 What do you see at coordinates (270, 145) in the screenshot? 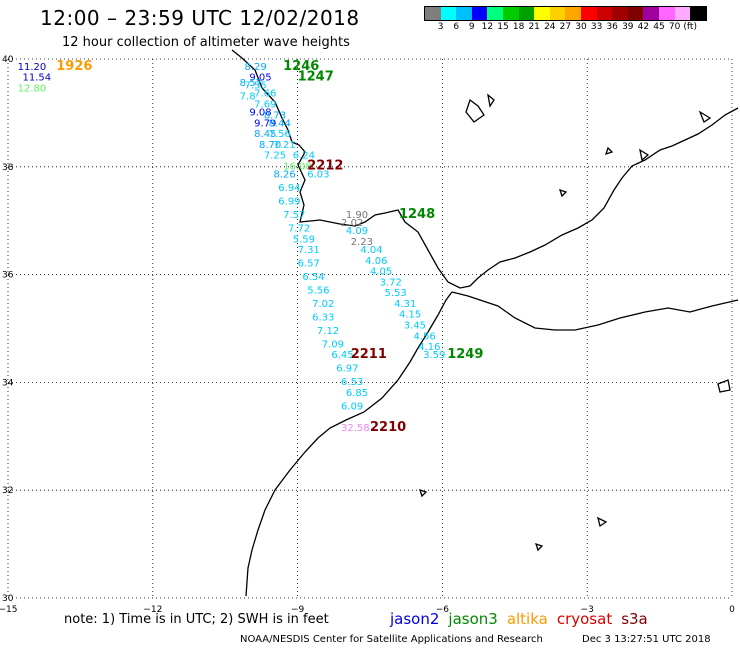
I see `swh-value: 8.70` at bounding box center [270, 145].